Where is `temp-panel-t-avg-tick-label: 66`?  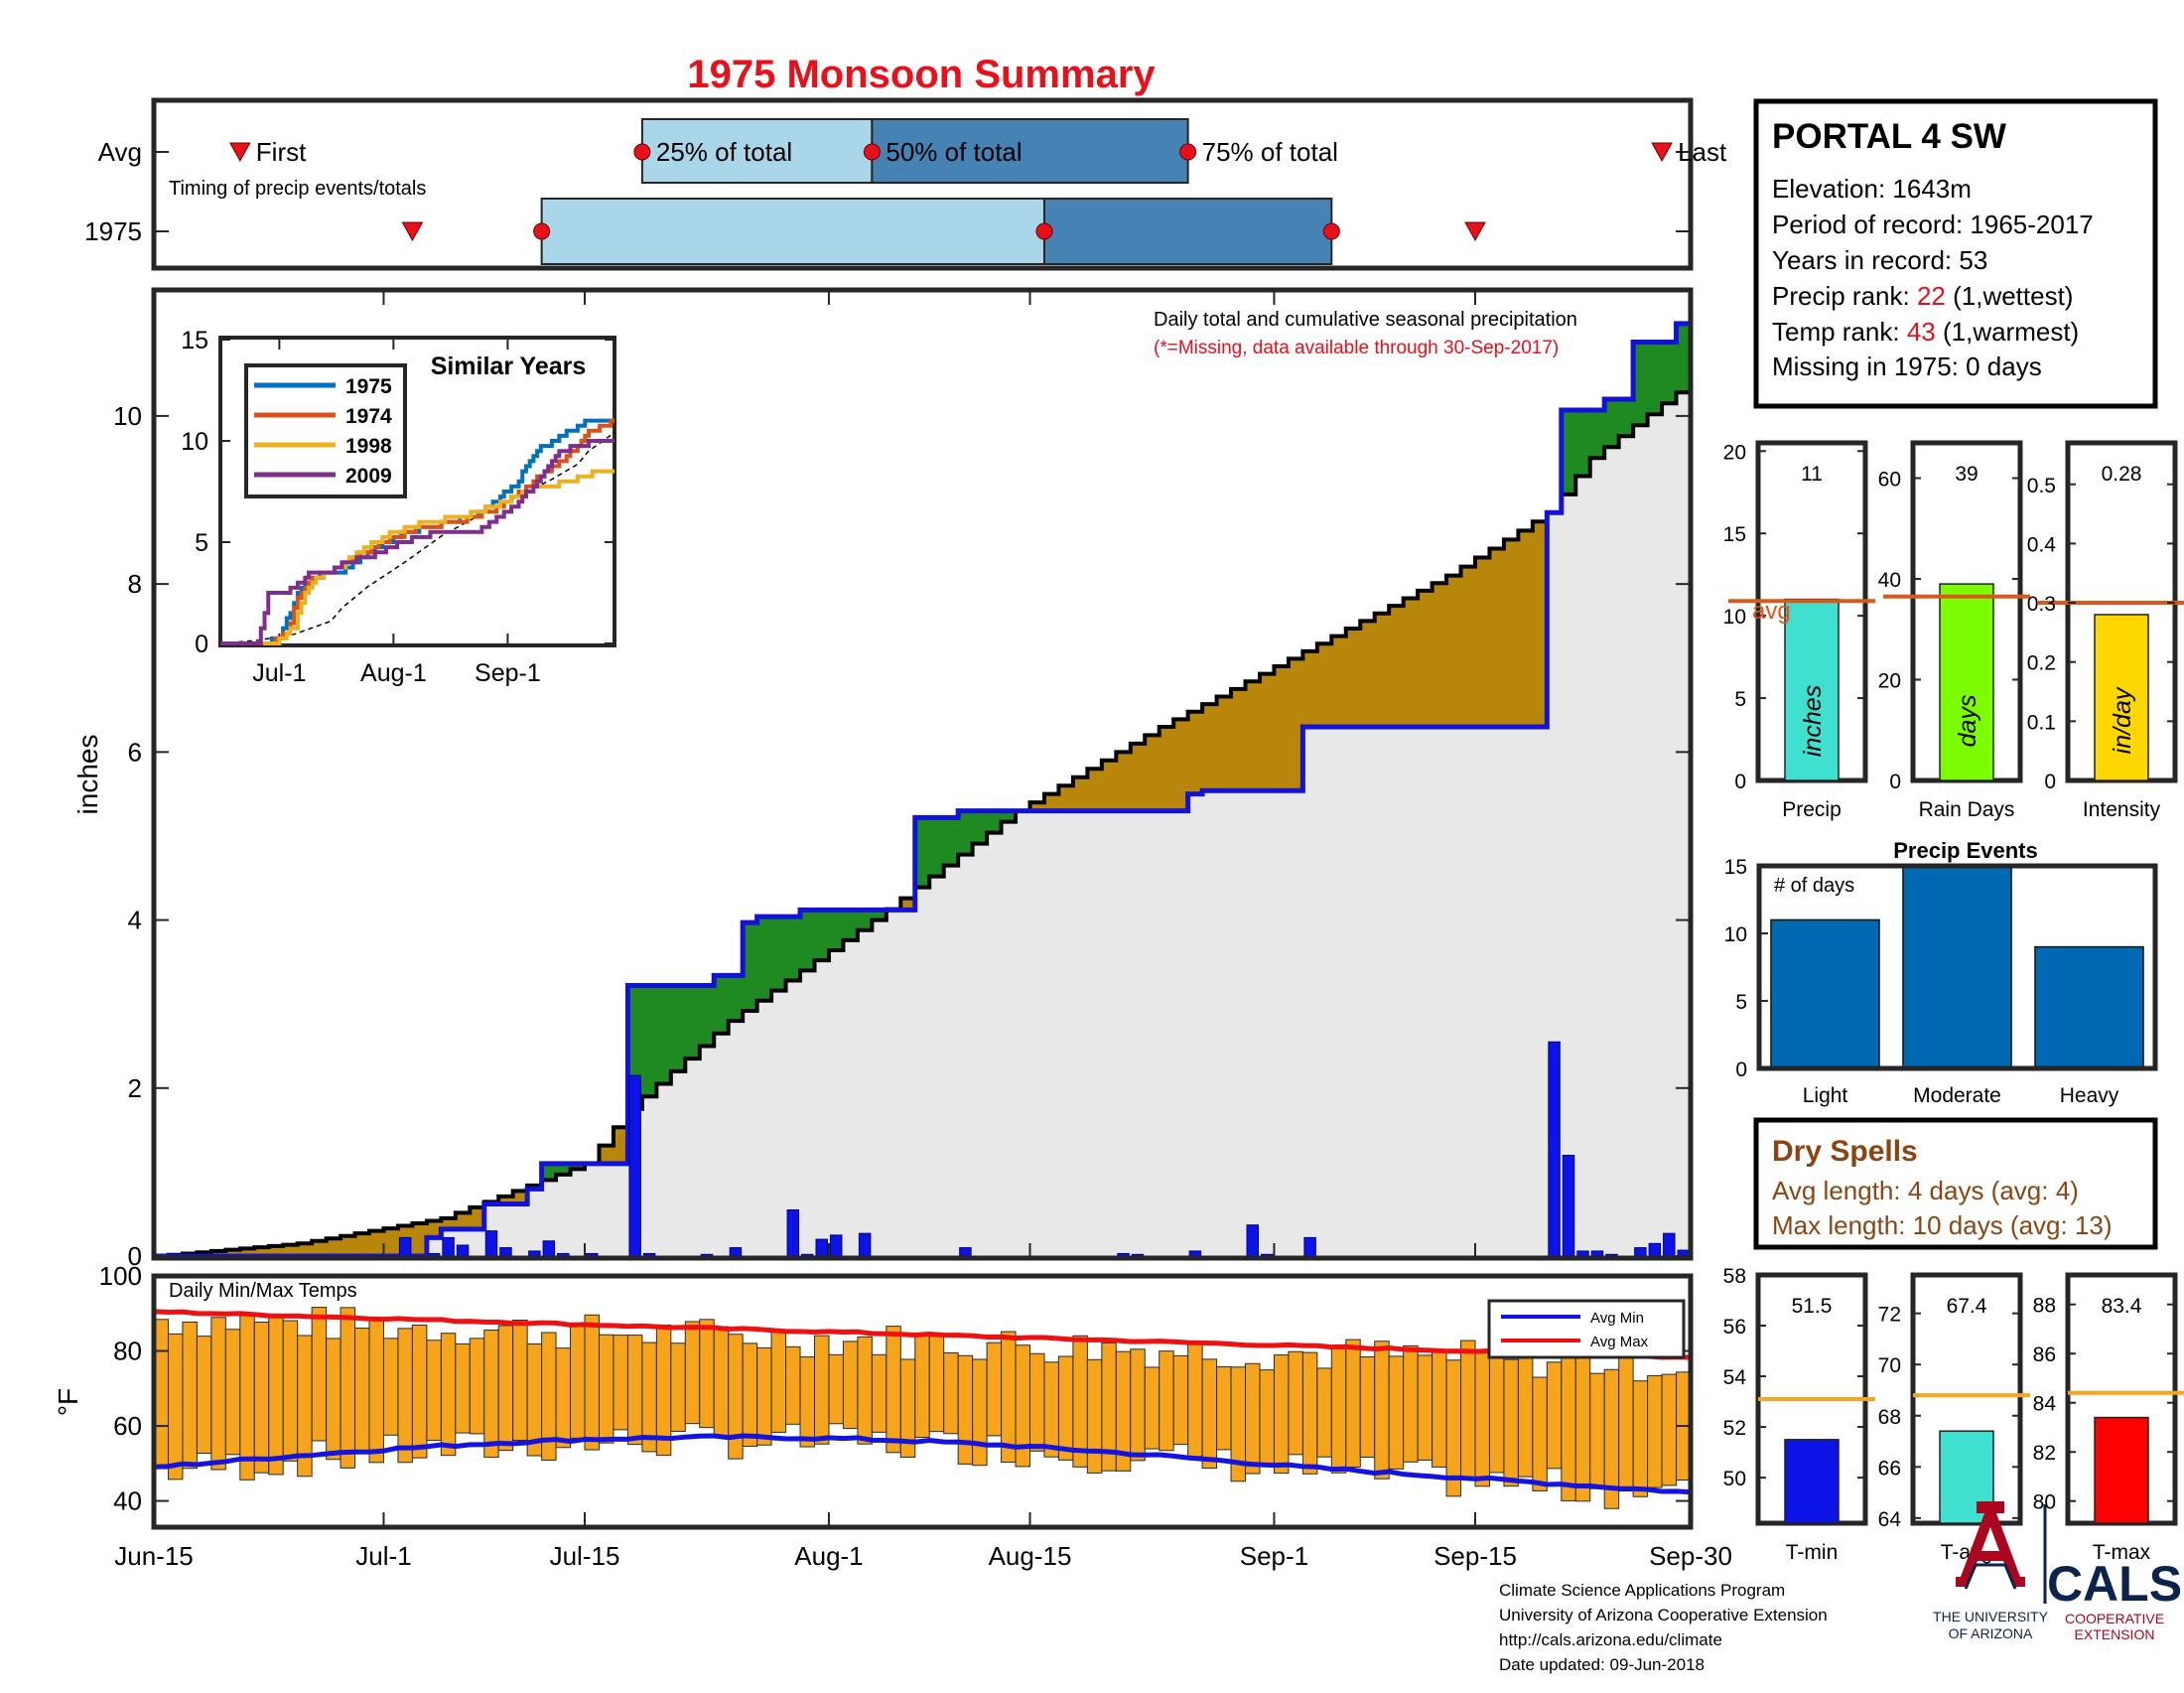 temp-panel-t-avg-tick-label: 66 is located at coordinates (1889, 1468).